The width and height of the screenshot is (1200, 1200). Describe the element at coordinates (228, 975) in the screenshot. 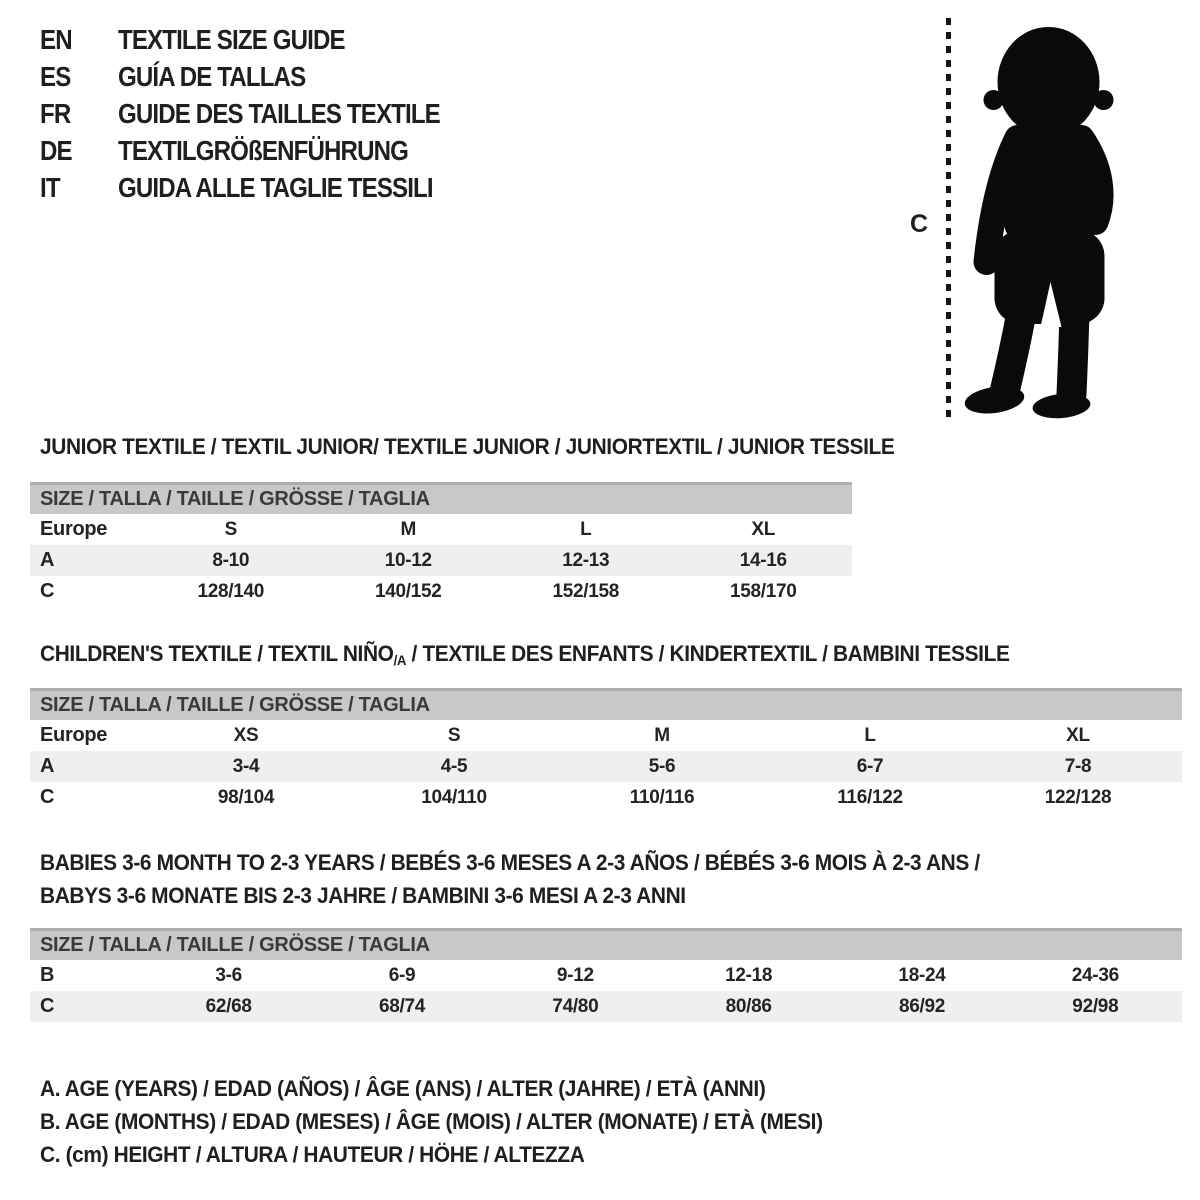

I see `table-cell: 3-6` at that location.